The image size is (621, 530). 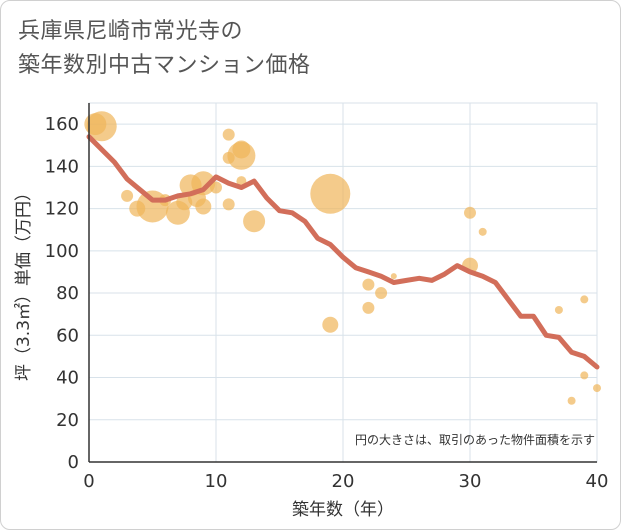 What do you see at coordinates (24, 282) in the screenshot?
I see `y-axis-label: 坪（3.3㎡）単価（万円）` at bounding box center [24, 282].